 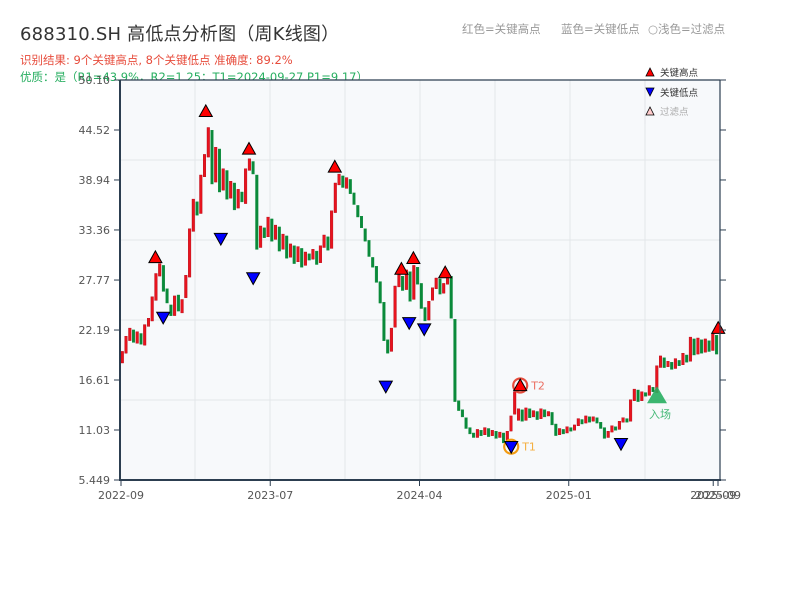 I want to click on legend-filtered-icon, so click(x=650, y=111).